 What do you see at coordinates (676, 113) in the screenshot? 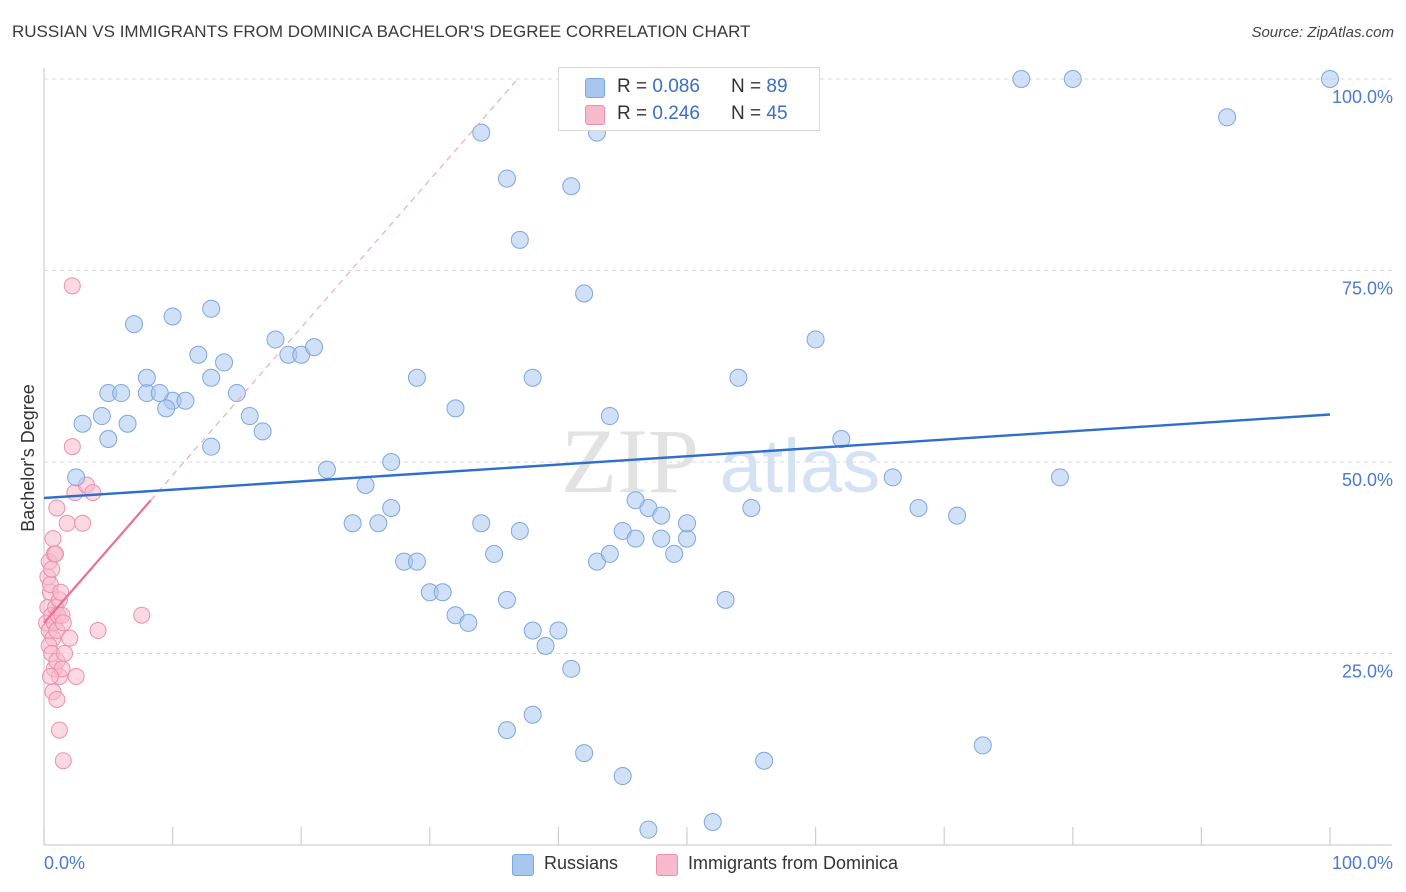
I see `r-value: 0.246` at bounding box center [676, 113].